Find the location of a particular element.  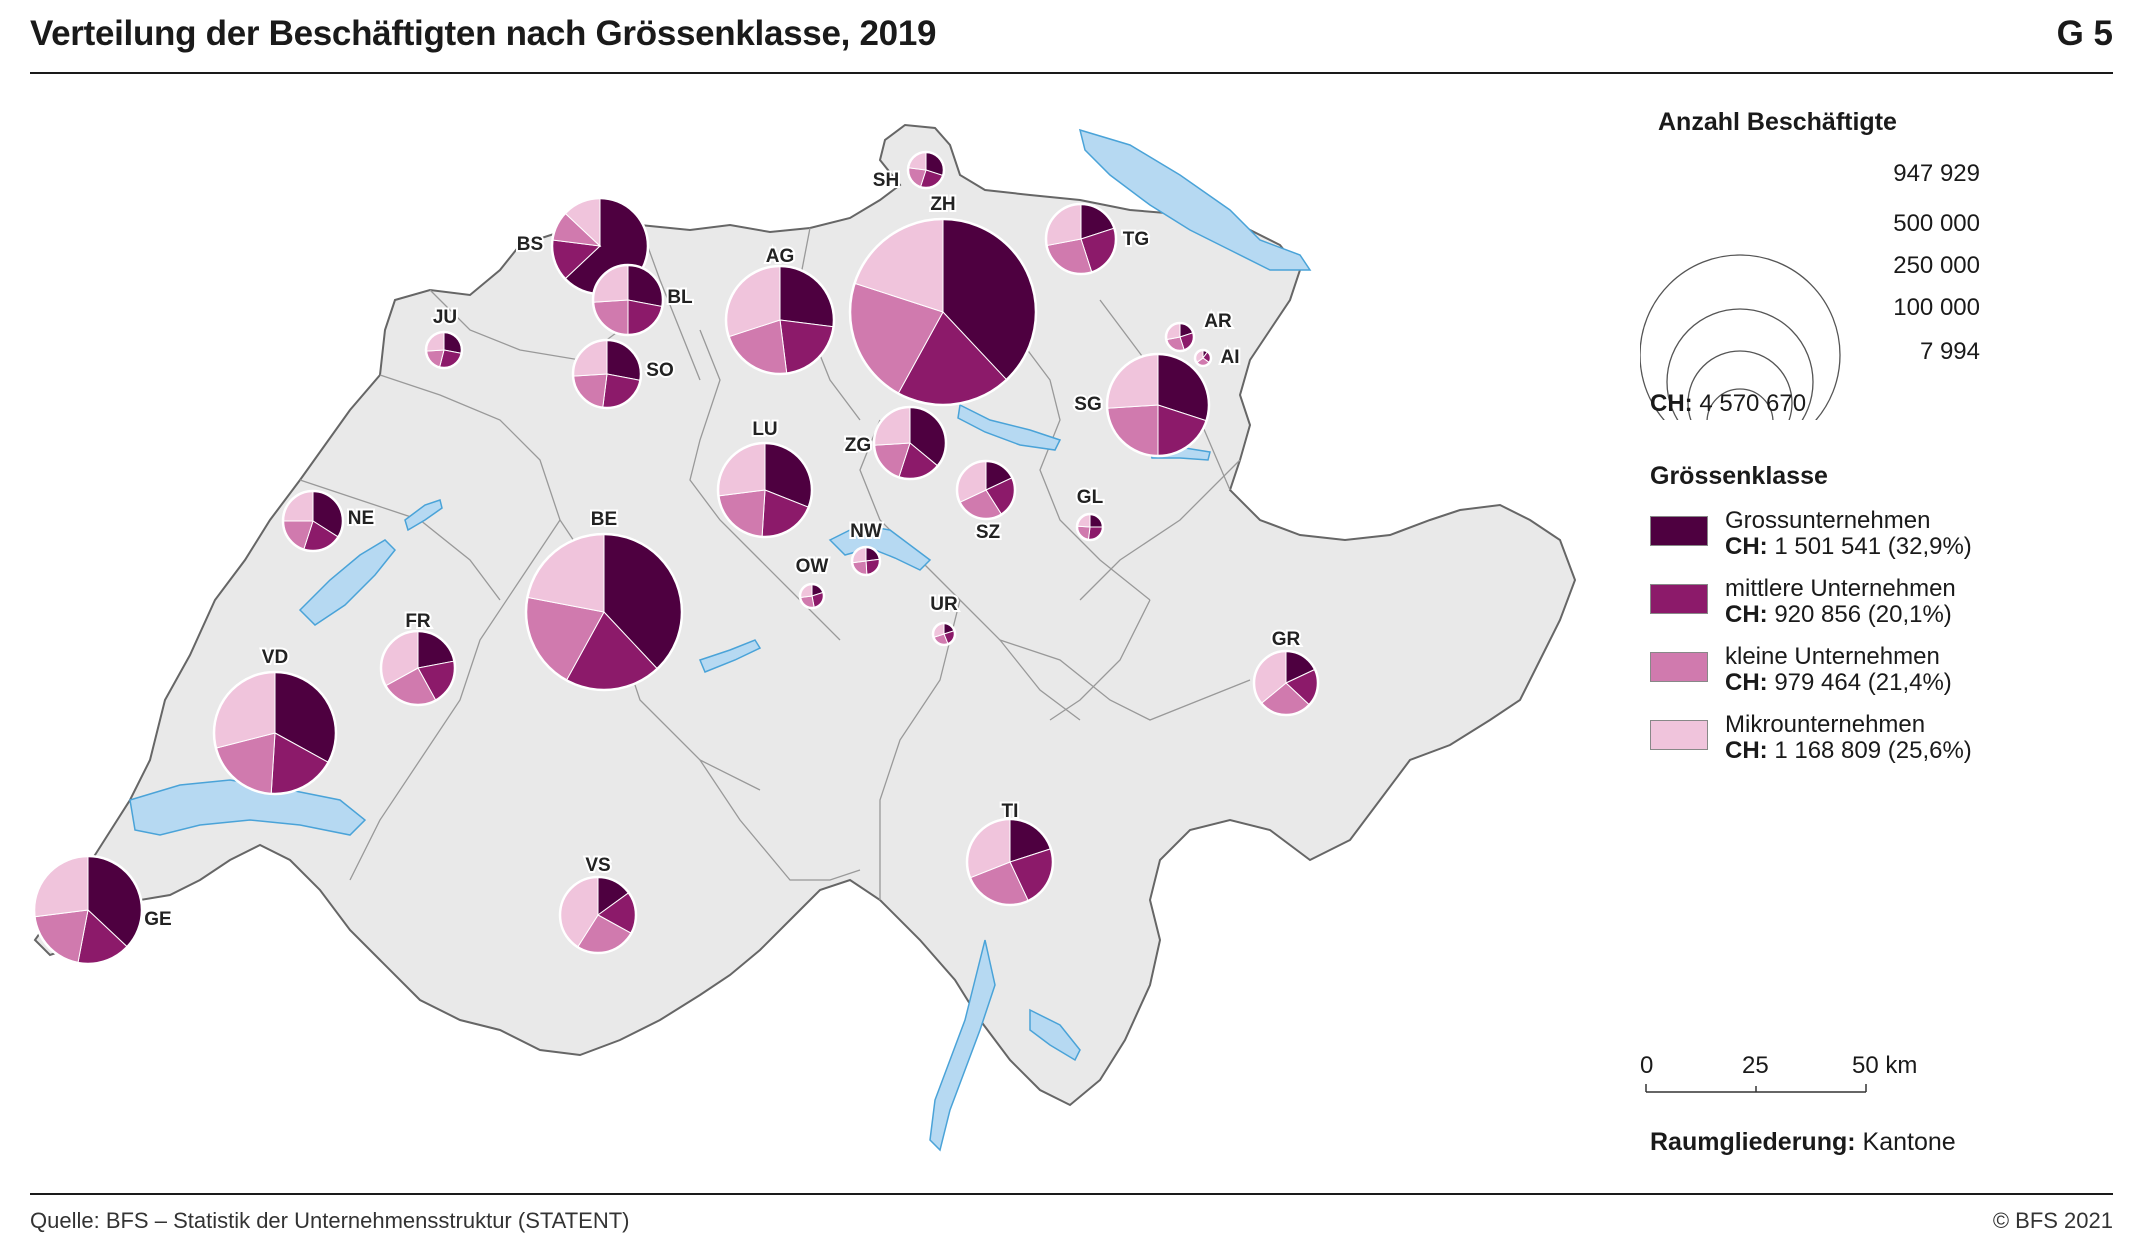

pie-ring-ju is located at coordinates (444, 350).